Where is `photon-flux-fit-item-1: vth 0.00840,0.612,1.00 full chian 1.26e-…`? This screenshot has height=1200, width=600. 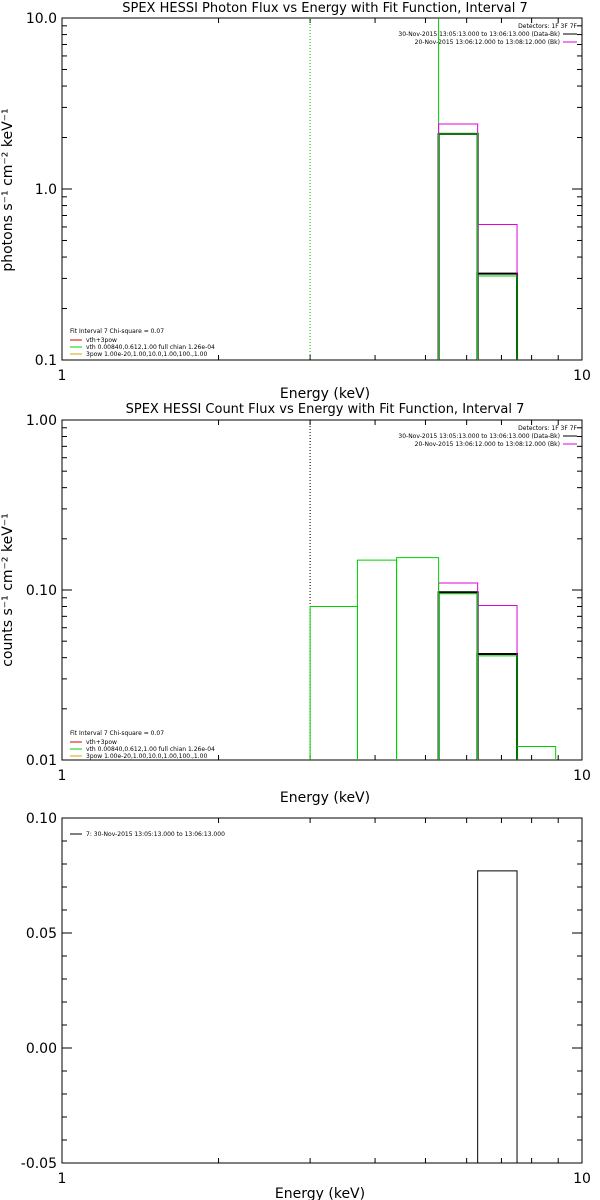
photon-flux-fit-item-1: vth 0.00840,0.612,1.00 full chian 1.26e-… is located at coordinates (150, 347).